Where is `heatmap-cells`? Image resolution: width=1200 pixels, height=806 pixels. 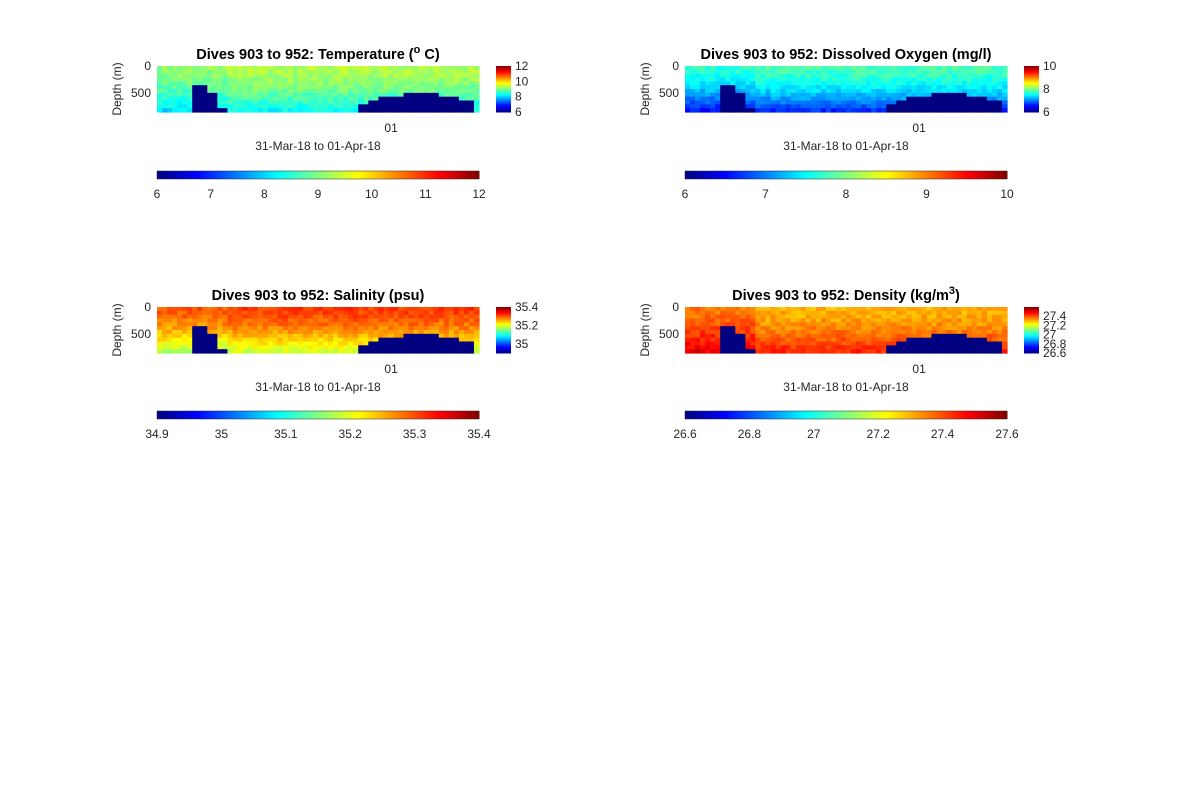 heatmap-cells is located at coordinates (318, 89).